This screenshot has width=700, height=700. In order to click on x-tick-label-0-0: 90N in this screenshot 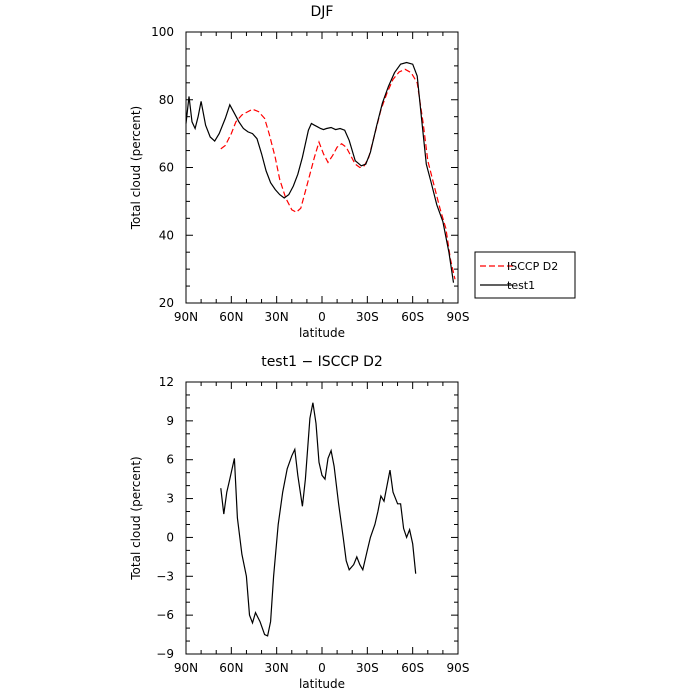, I will do `click(186, 317)`.